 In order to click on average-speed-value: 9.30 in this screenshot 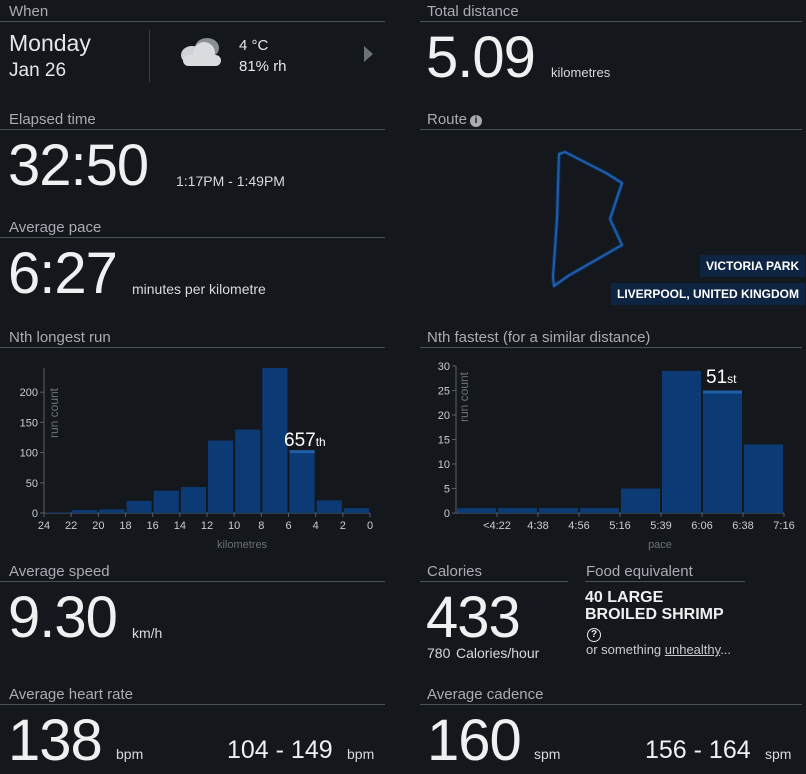, I will do `click(63, 617)`.